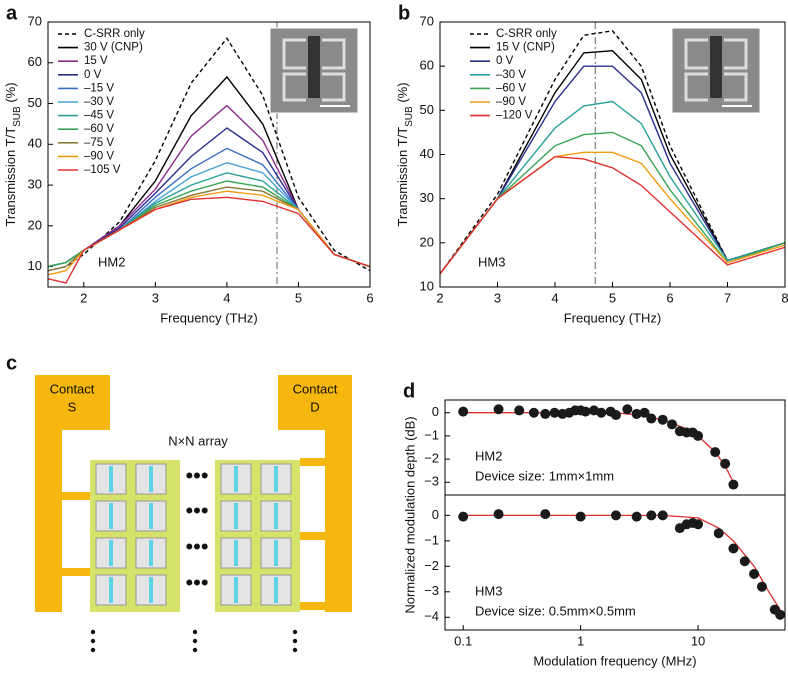 This screenshot has width=788, height=676. Describe the element at coordinates (11, 363) in the screenshot. I see `panel-label: c` at that location.